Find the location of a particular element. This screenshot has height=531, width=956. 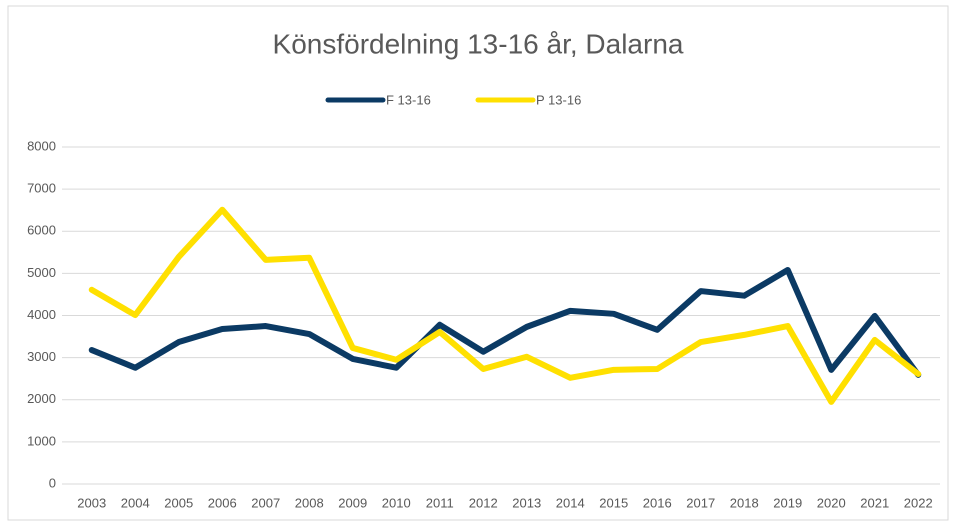

y-tick-label: 1000 is located at coordinates (41, 440).